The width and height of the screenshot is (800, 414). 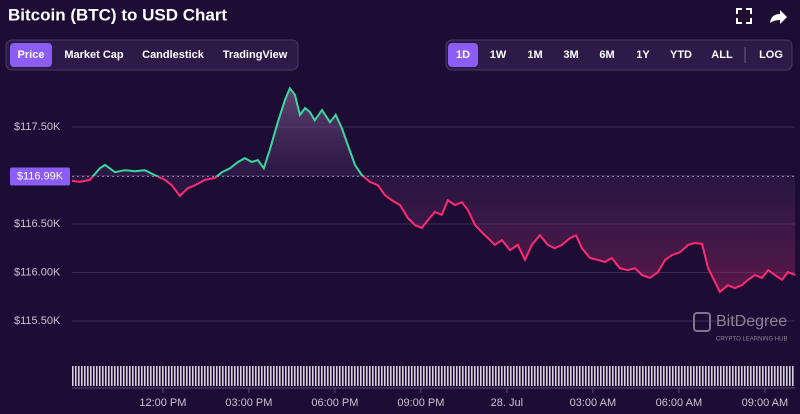 I want to click on title: Bitcoin (BTC) to USD Chart, so click(x=117, y=14).